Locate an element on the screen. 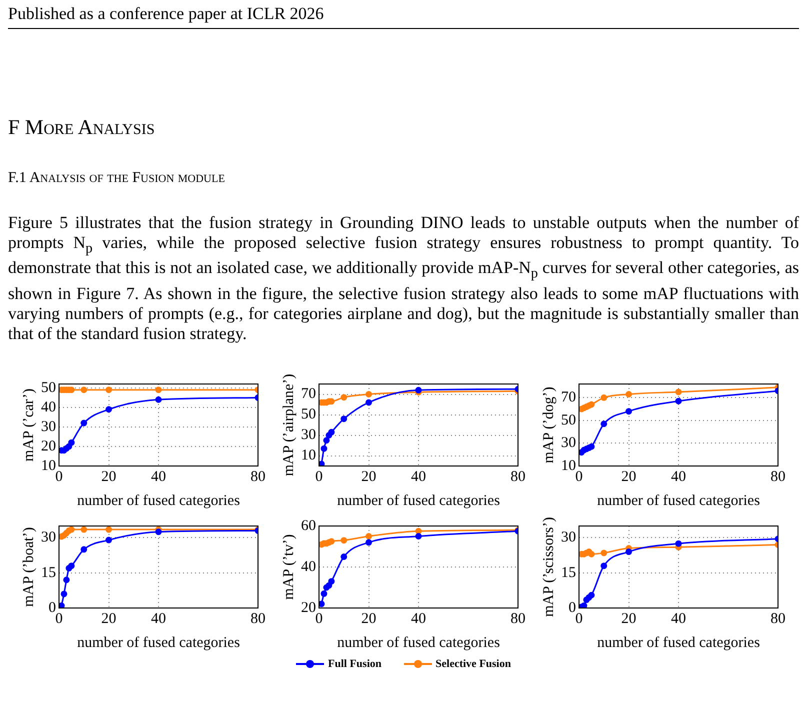 The image size is (807, 723). text: Published as a conference paper at ICLR 2026 is located at coordinates (403, 14).